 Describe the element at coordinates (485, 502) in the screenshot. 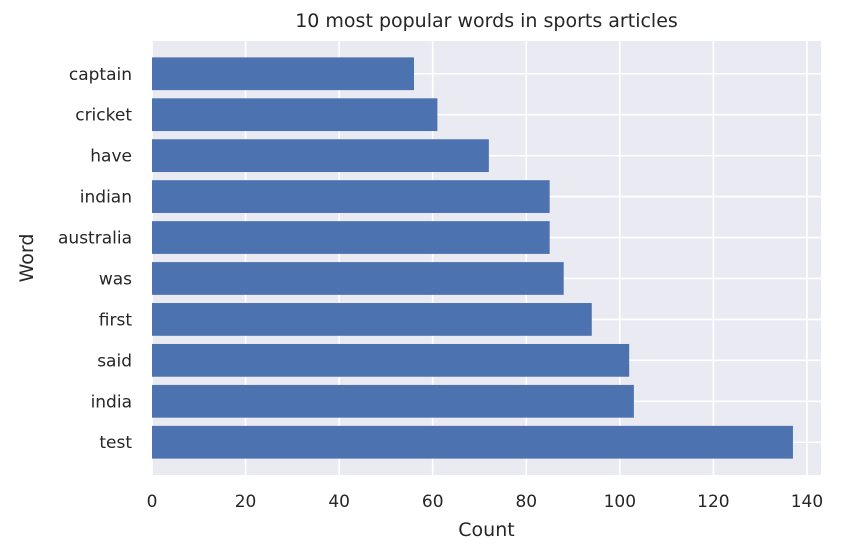

I see `x-tick-labels: 0 20 40 60 80 100 120 140` at that location.